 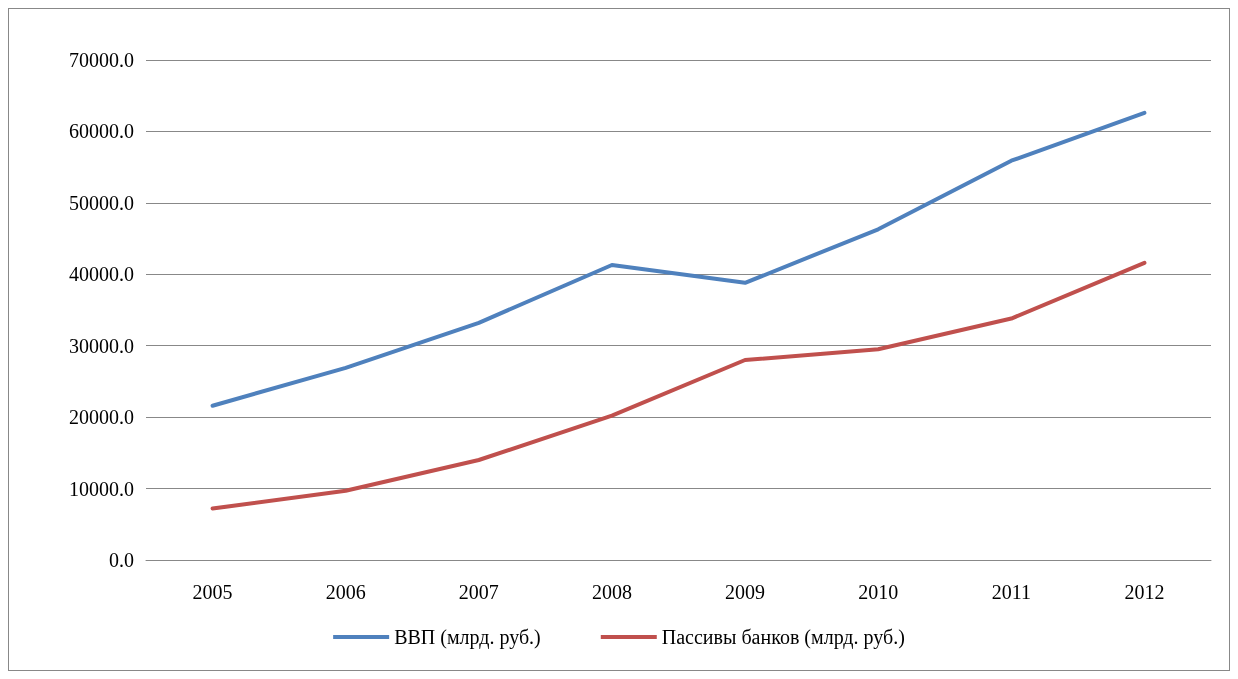 What do you see at coordinates (101, 131) in the screenshot?
I see `y-tick-label: 60000.0` at bounding box center [101, 131].